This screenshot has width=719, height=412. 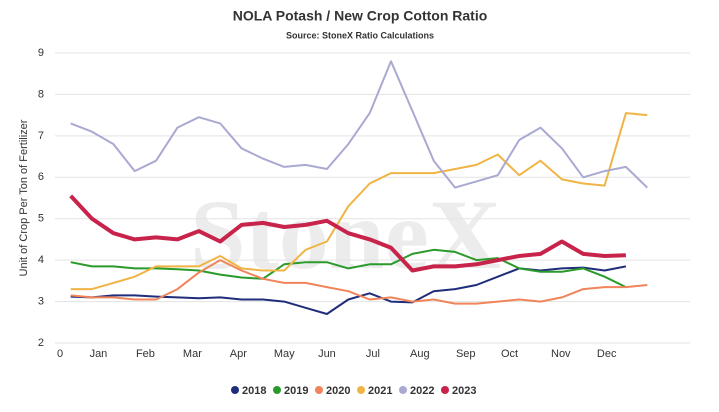 I want to click on x-tick-label: Oct, so click(x=509, y=354).